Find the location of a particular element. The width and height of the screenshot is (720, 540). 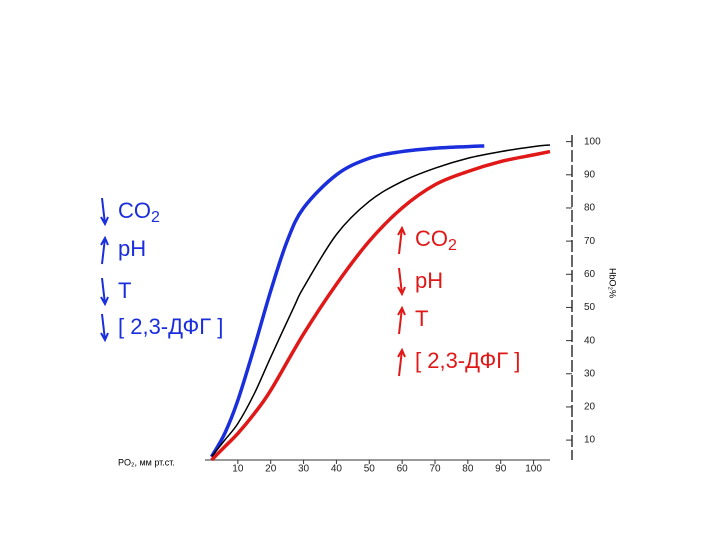

x-tick-label: 70 is located at coordinates (435, 469).